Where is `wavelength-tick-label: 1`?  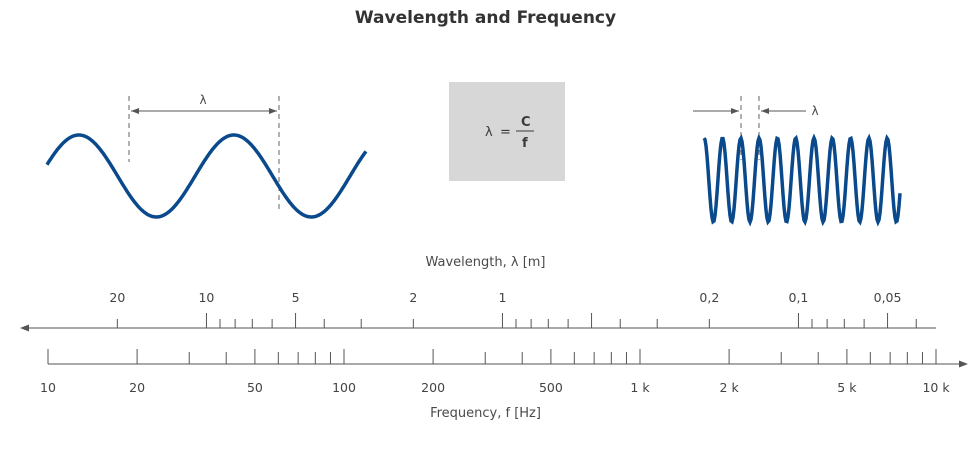 wavelength-tick-label: 1 is located at coordinates (502, 297).